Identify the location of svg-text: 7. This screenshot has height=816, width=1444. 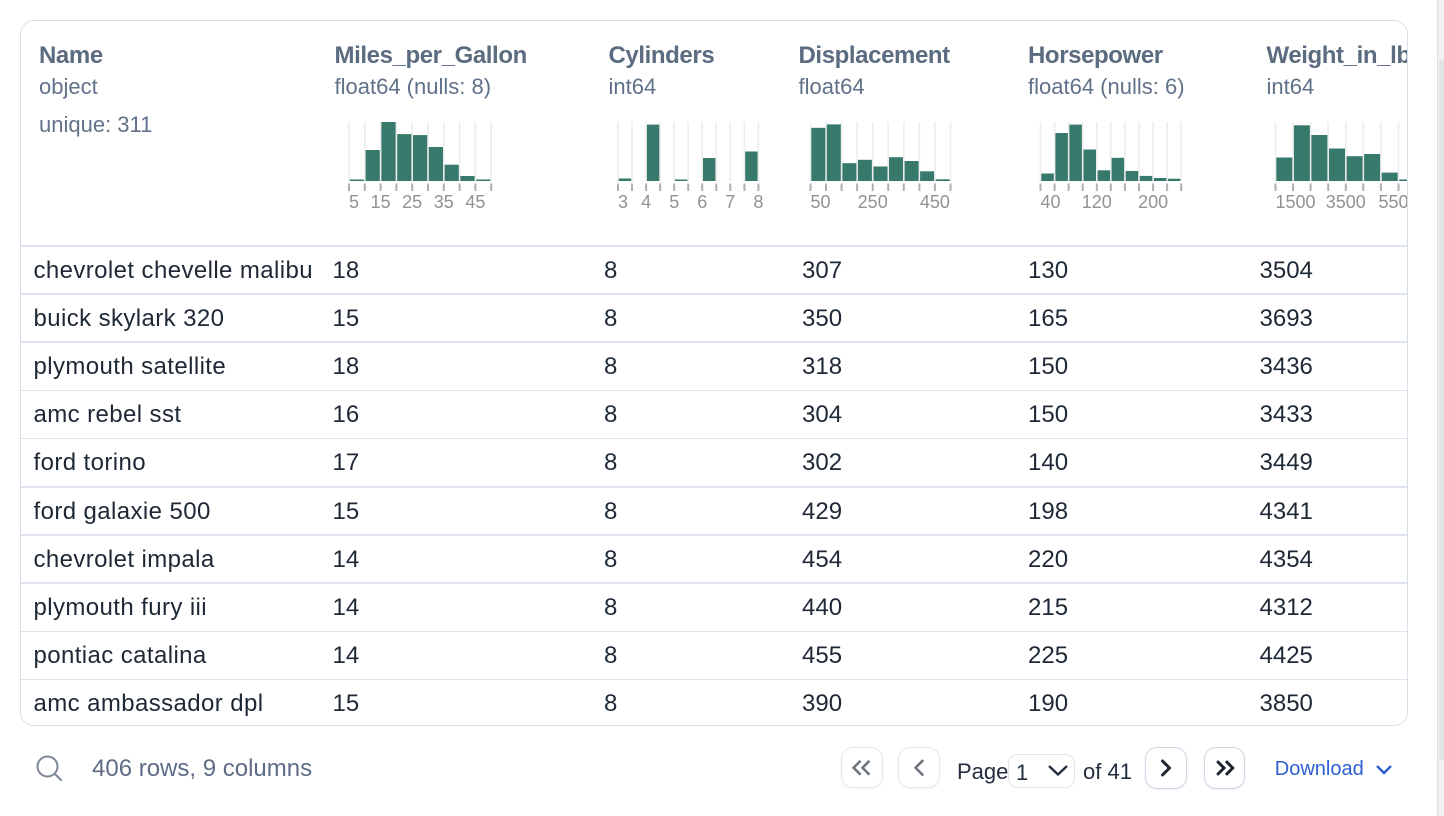
(730, 202).